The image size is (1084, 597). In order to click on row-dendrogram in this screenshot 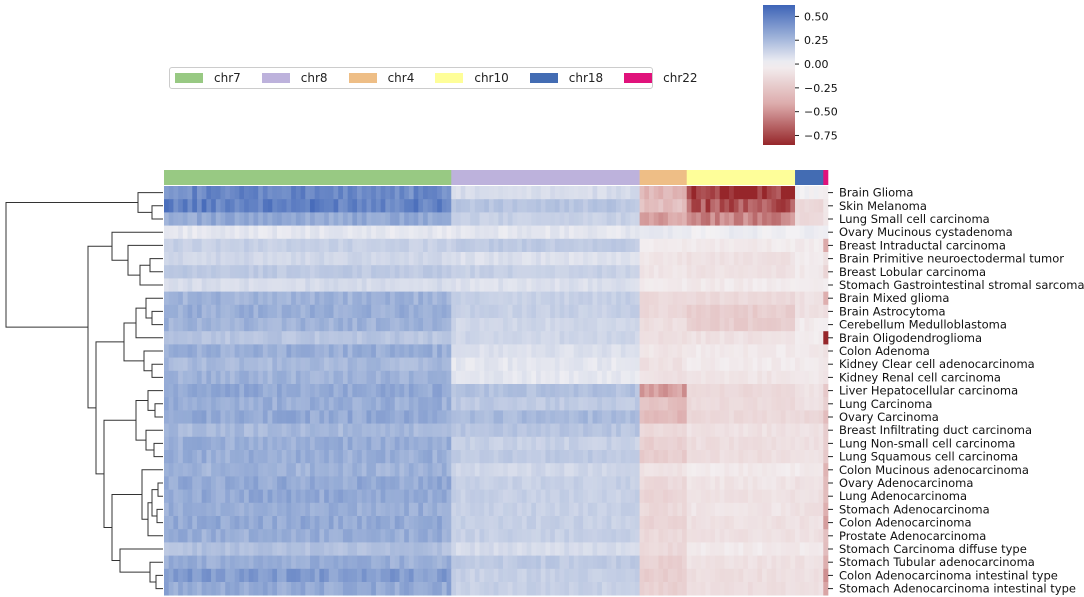, I will do `click(84, 391)`.